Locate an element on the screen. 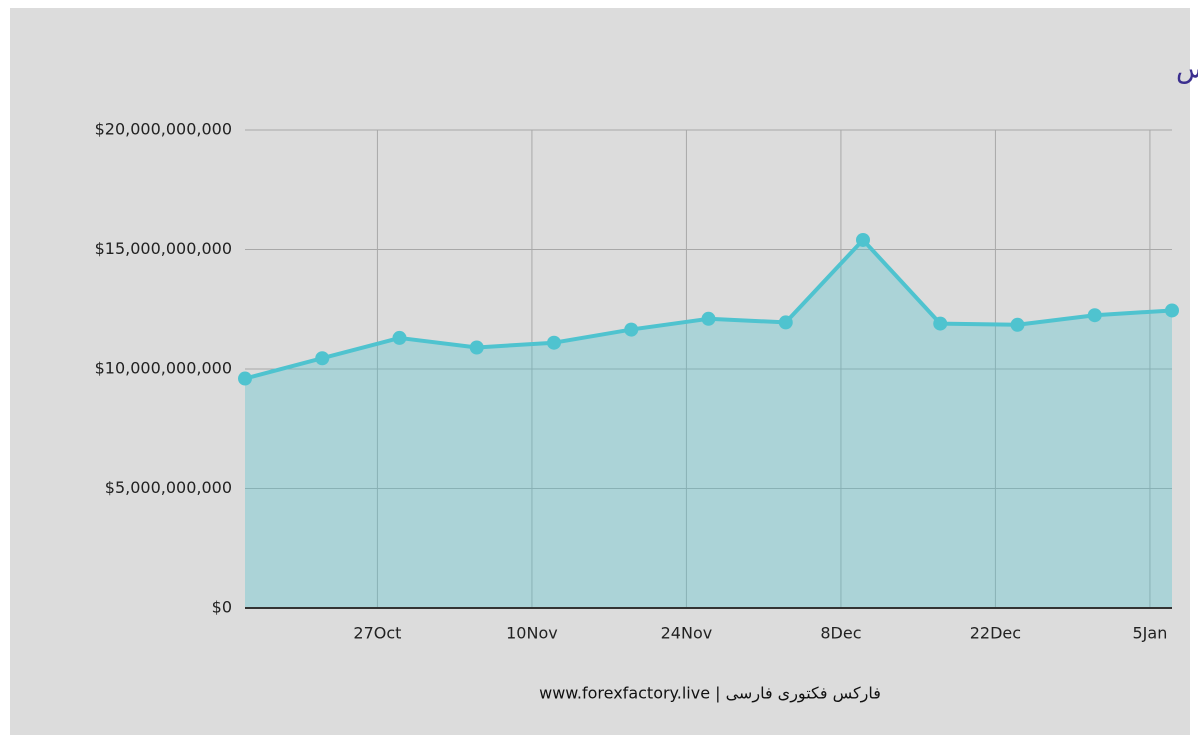  y-tick-label: $15,000,000,000 is located at coordinates (163, 248).